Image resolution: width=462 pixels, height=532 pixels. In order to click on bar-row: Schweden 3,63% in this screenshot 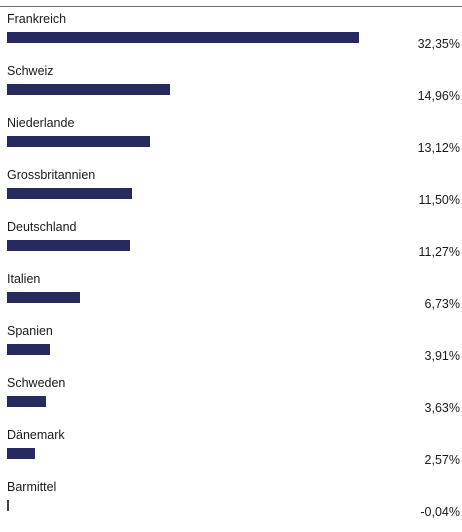, I will do `click(231, 402)`.